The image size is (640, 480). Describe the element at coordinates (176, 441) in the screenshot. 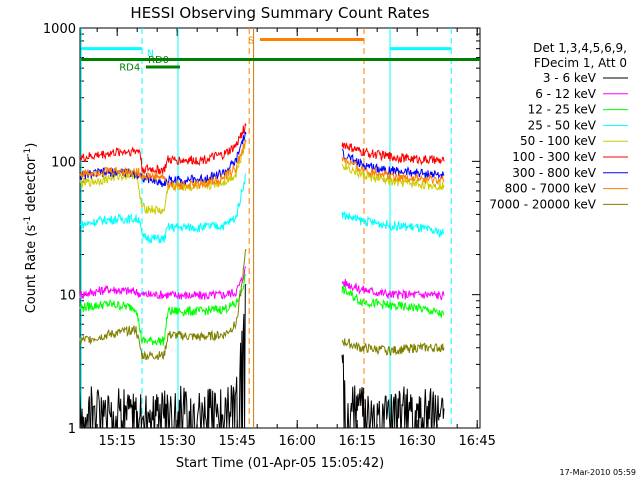

I see `x-tick-label: 15:30` at that location.